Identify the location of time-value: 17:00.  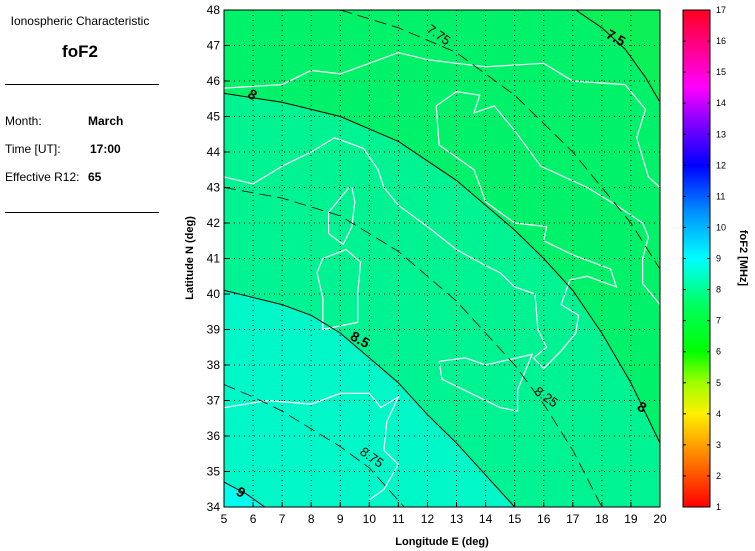
(105, 149).